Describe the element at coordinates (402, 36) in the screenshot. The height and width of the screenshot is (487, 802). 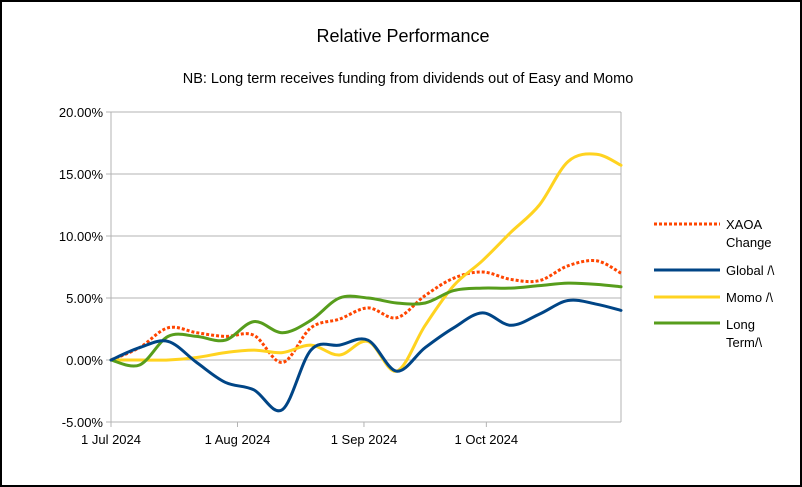
I see `chart-title: Relative Performance` at that location.